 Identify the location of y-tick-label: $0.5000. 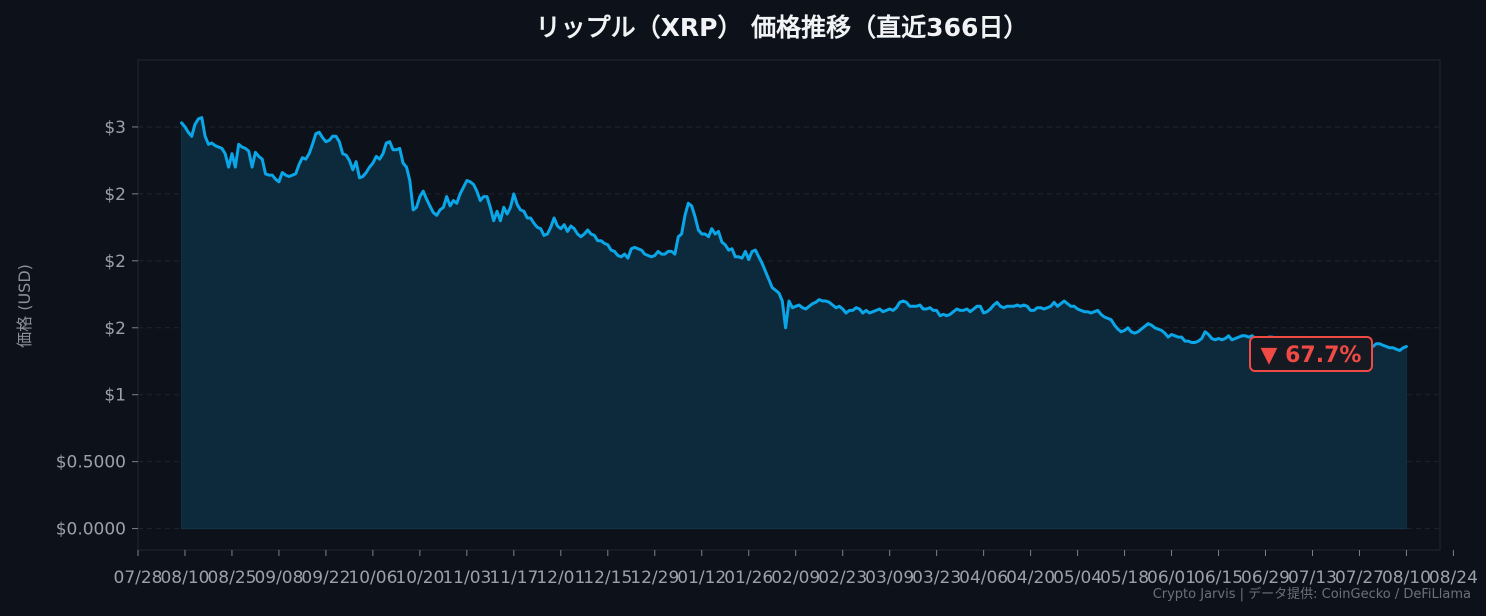
(91, 463).